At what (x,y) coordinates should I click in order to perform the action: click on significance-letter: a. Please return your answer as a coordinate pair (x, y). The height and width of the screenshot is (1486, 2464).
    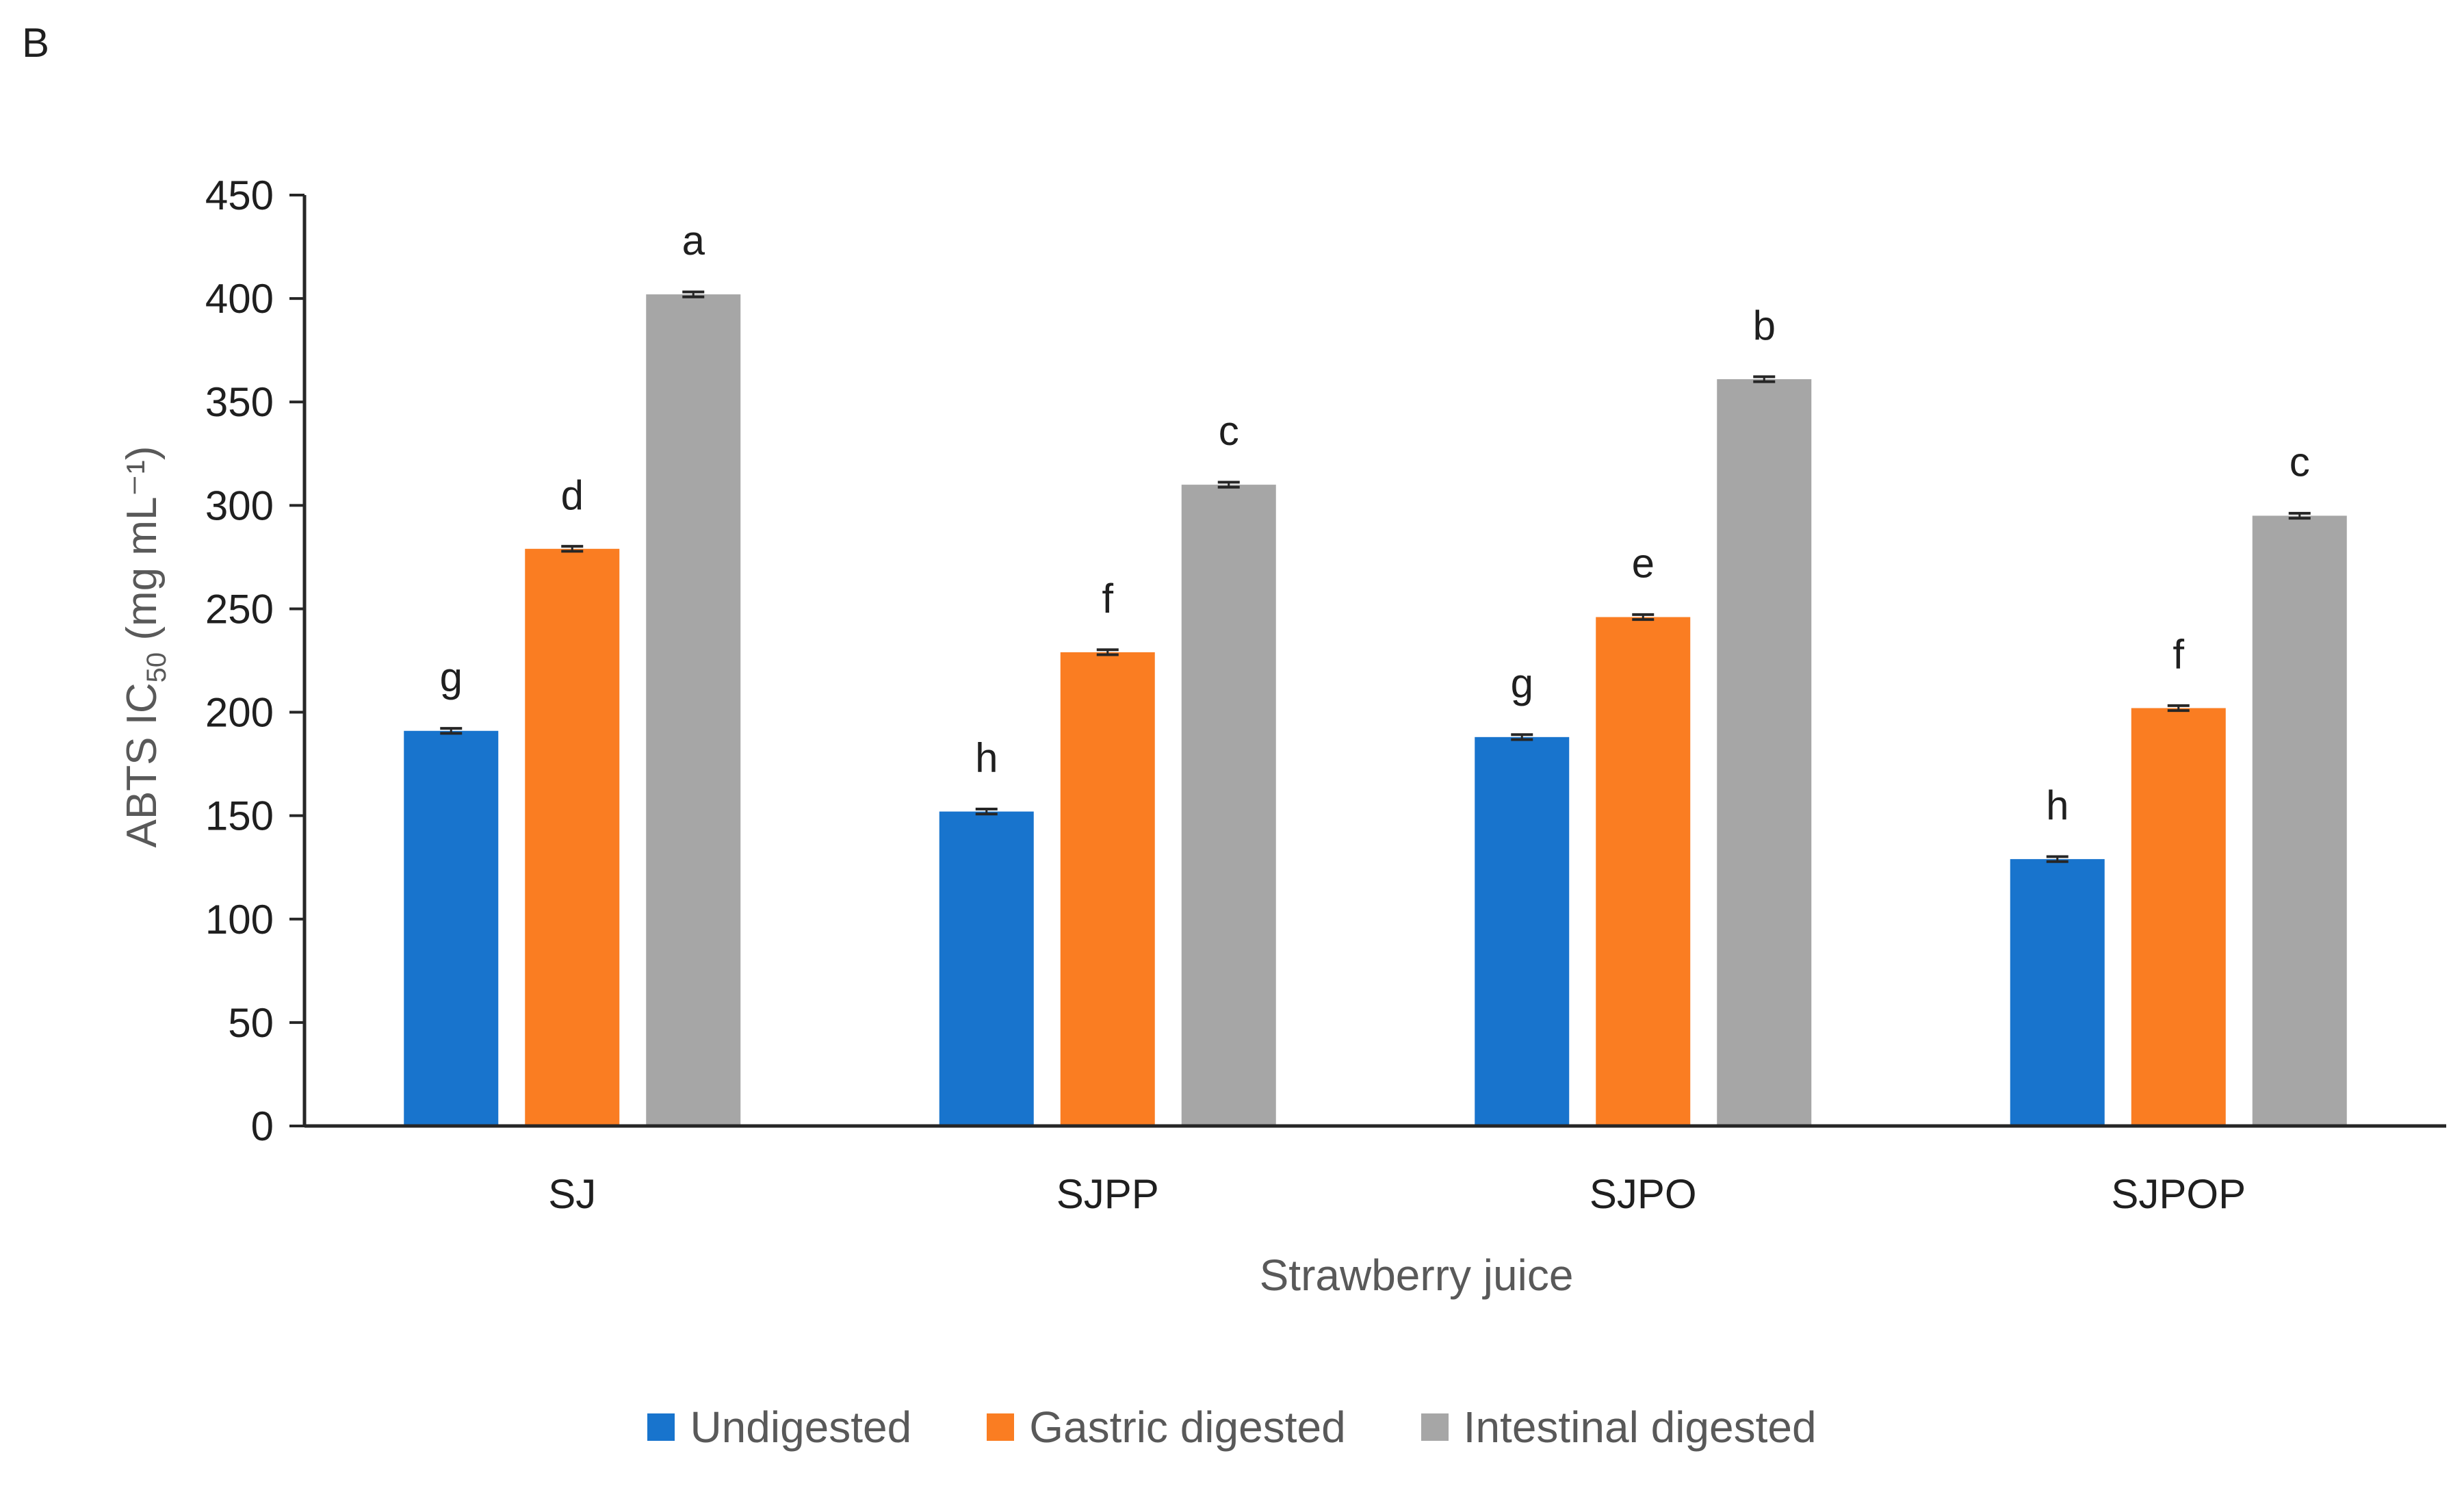
    Looking at the image, I should click on (693, 241).